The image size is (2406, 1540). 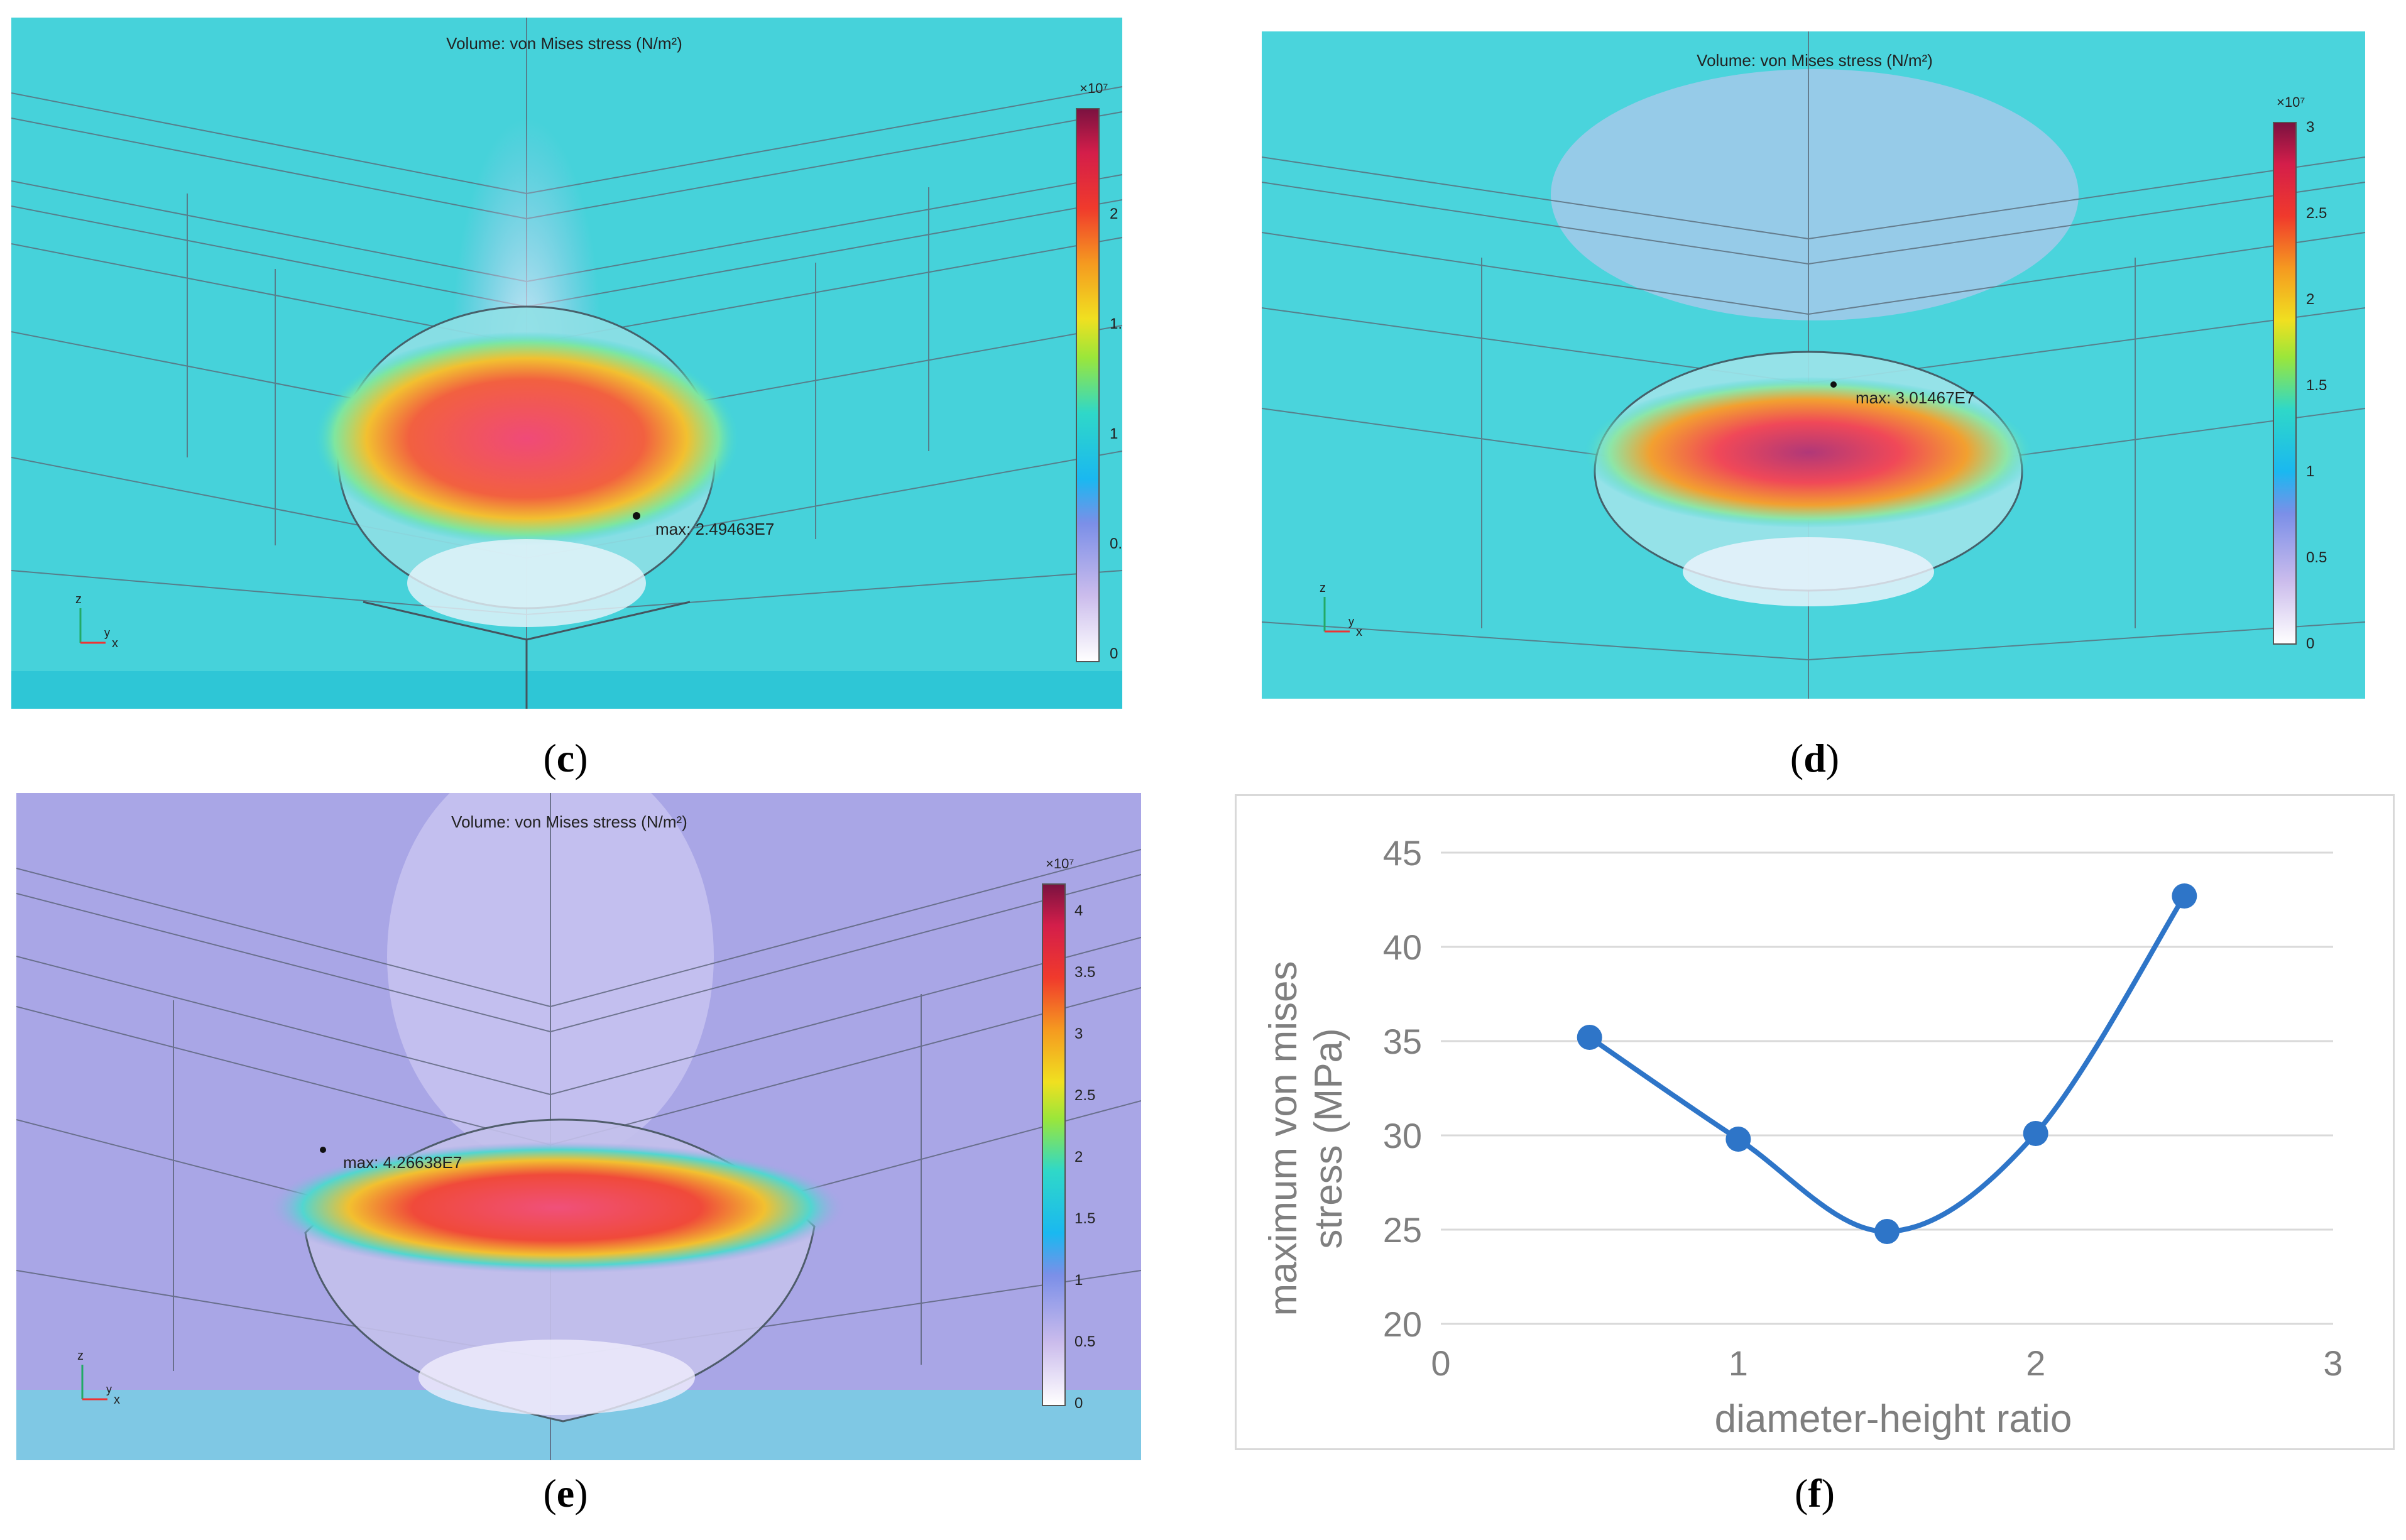 What do you see at coordinates (1815, 1493) in the screenshot?
I see `caption-f: (f)` at bounding box center [1815, 1493].